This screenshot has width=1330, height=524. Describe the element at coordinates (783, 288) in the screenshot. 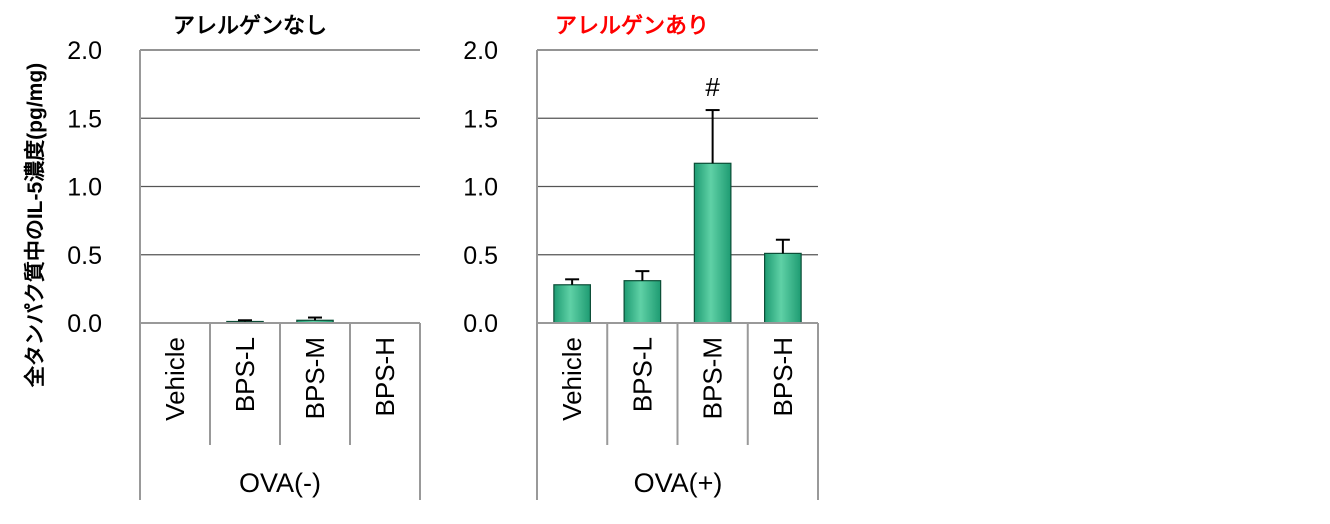

I see `bar-bps-h` at that location.